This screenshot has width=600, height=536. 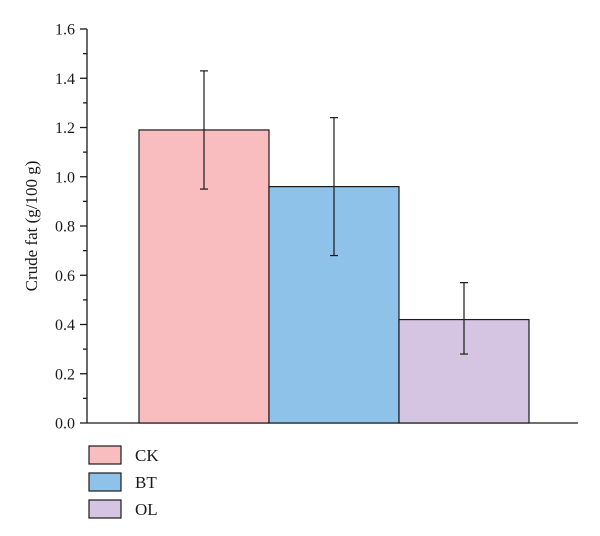 I want to click on y-tick-label: 0.8, so click(x=65, y=227).